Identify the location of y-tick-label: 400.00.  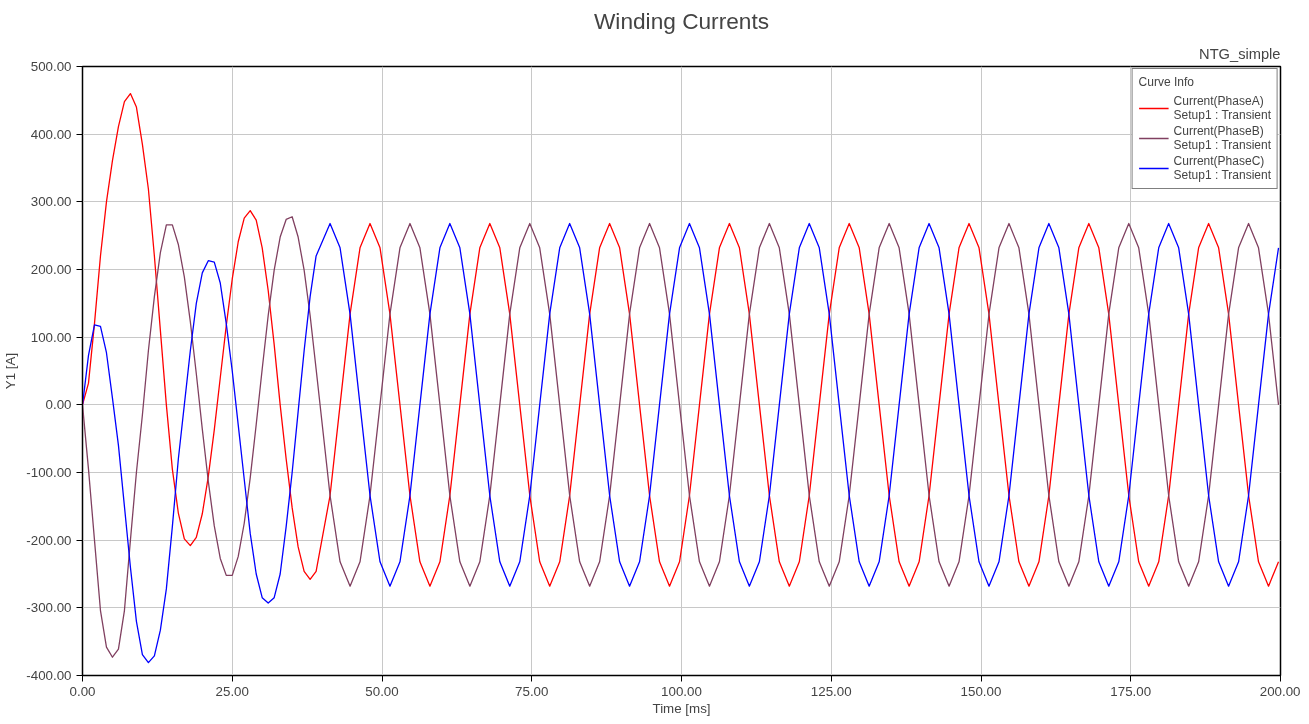
(51, 134).